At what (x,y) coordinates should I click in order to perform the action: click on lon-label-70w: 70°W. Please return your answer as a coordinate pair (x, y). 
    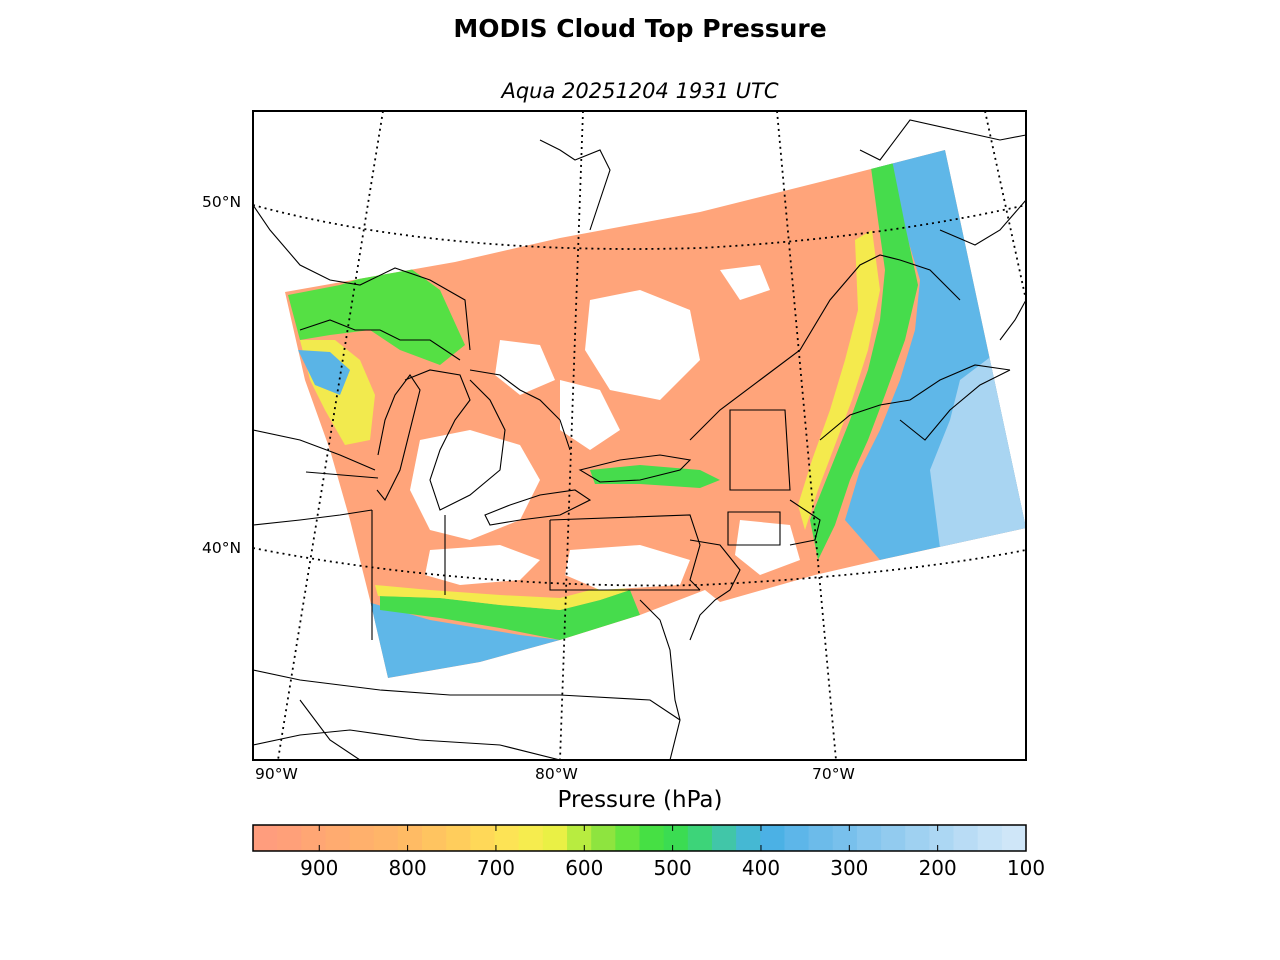
    Looking at the image, I should click on (833, 774).